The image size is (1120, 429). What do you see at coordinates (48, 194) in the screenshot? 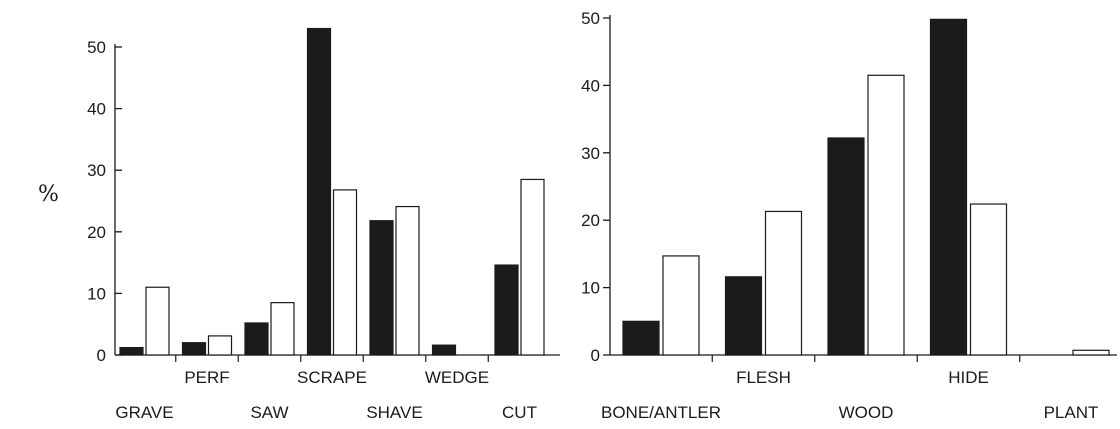
I see `y-axis-percent-label: %` at bounding box center [48, 194].